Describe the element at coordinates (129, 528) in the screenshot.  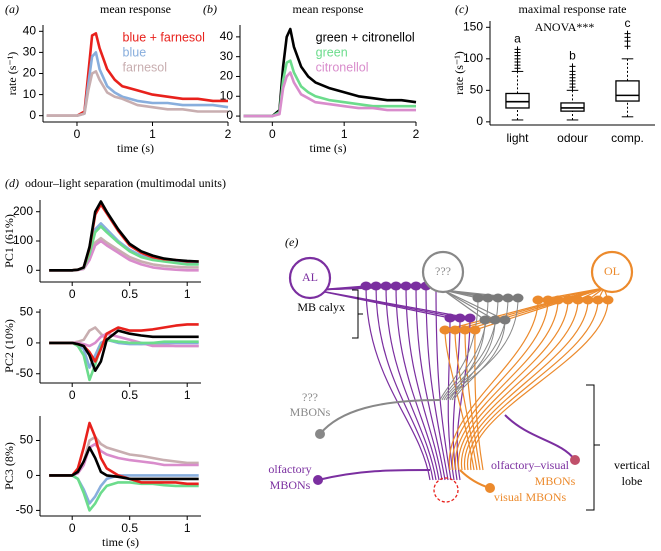
I see `x-tick-label: 0.5` at that location.